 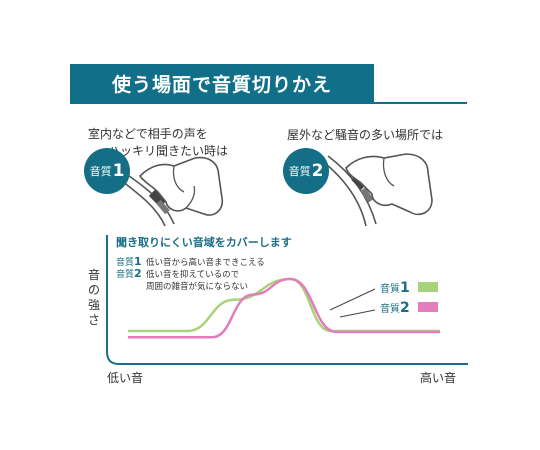 I want to click on legend-2-label-text: 音質, so click(x=390, y=308).